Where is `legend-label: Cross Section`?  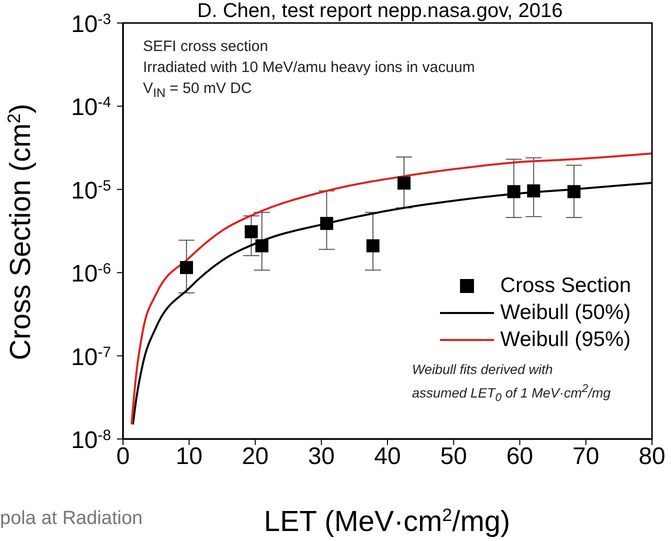 legend-label: Cross Section is located at coordinates (565, 286).